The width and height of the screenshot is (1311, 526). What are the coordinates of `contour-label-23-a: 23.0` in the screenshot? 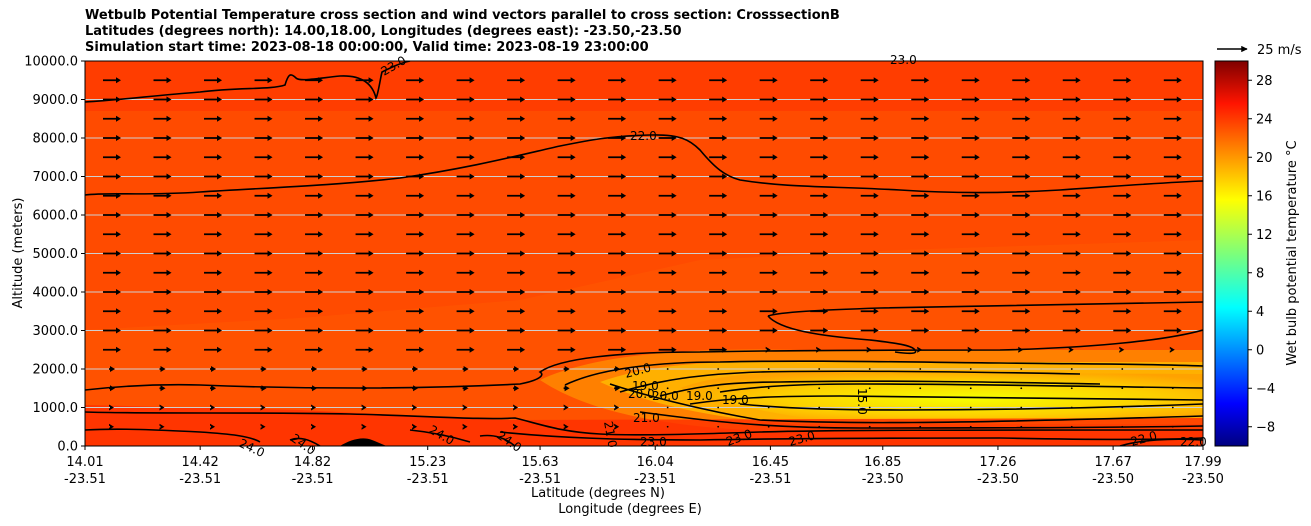 It's located at (653, 442).